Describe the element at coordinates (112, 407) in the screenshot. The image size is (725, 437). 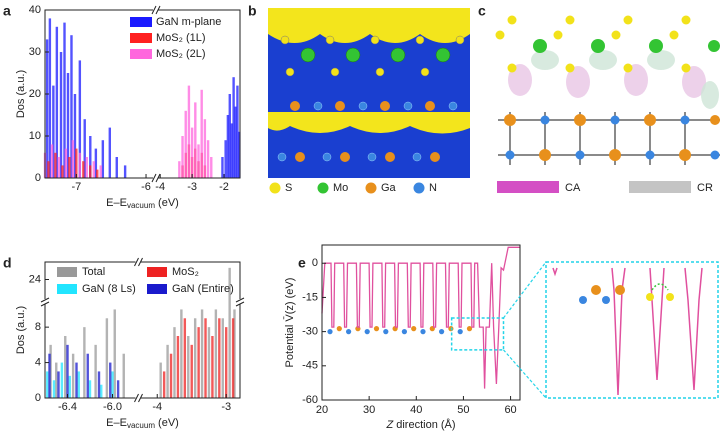
I see `x-tick-label: -6.0` at that location.